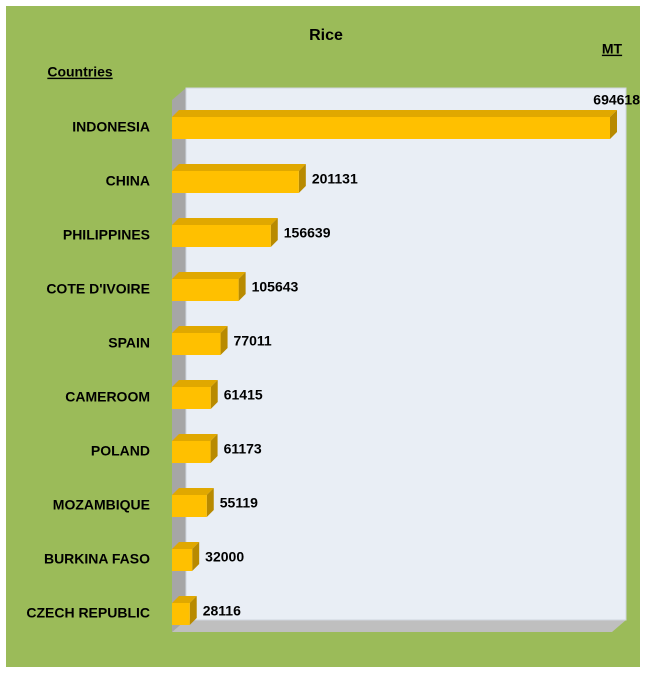 This screenshot has height=673, width=646. What do you see at coordinates (111, 127) in the screenshot?
I see `y-tick-label: INDONESIA` at bounding box center [111, 127].